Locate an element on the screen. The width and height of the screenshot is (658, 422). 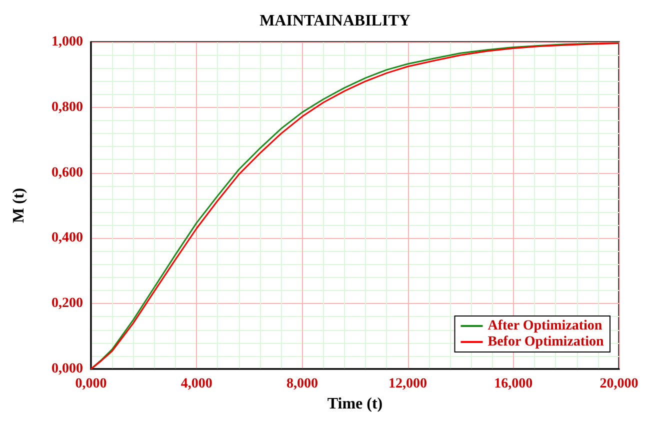
y-tick-label: 1,000 is located at coordinates (67, 42).